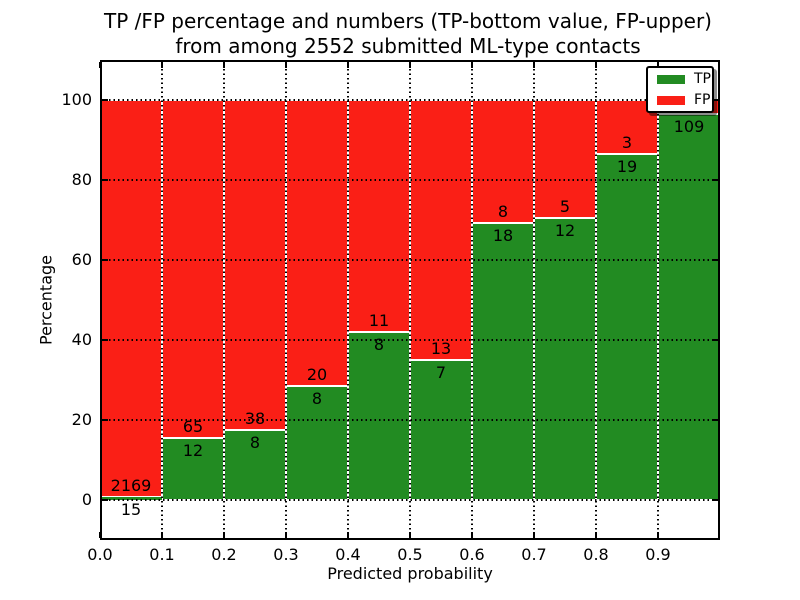 Image resolution: width=800 pixels, height=600 pixels. Describe the element at coordinates (503, 162) in the screenshot. I see `bar-6-fp-segment` at that location.